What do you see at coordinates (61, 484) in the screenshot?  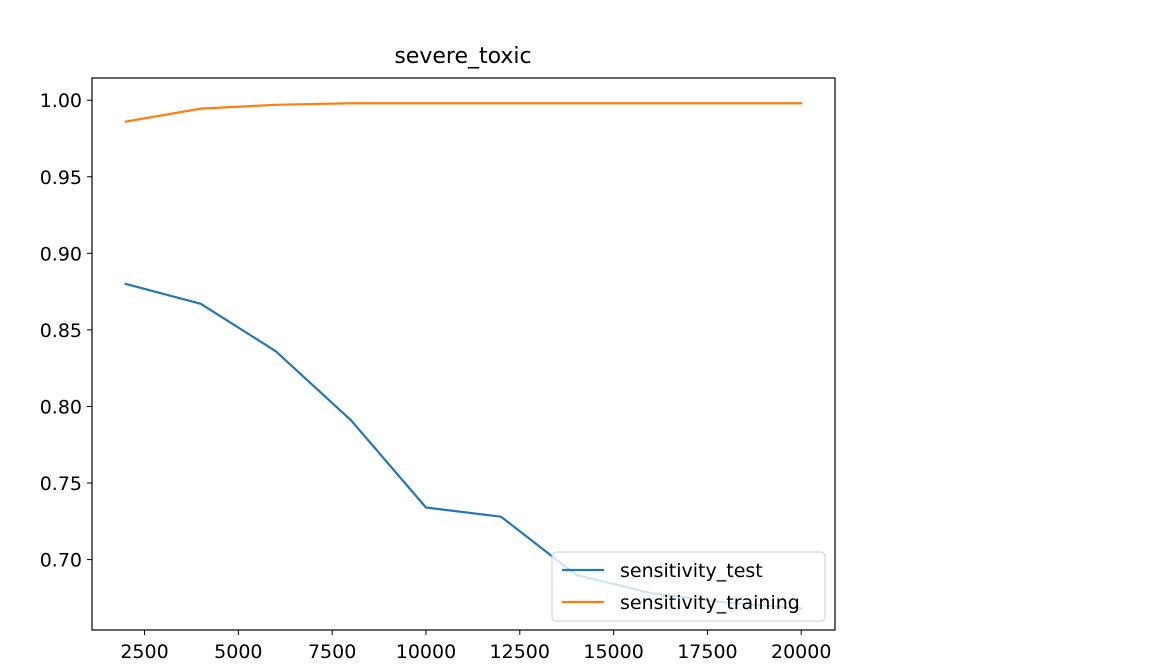 I see `y-tick-label: 0.75` at bounding box center [61, 484].